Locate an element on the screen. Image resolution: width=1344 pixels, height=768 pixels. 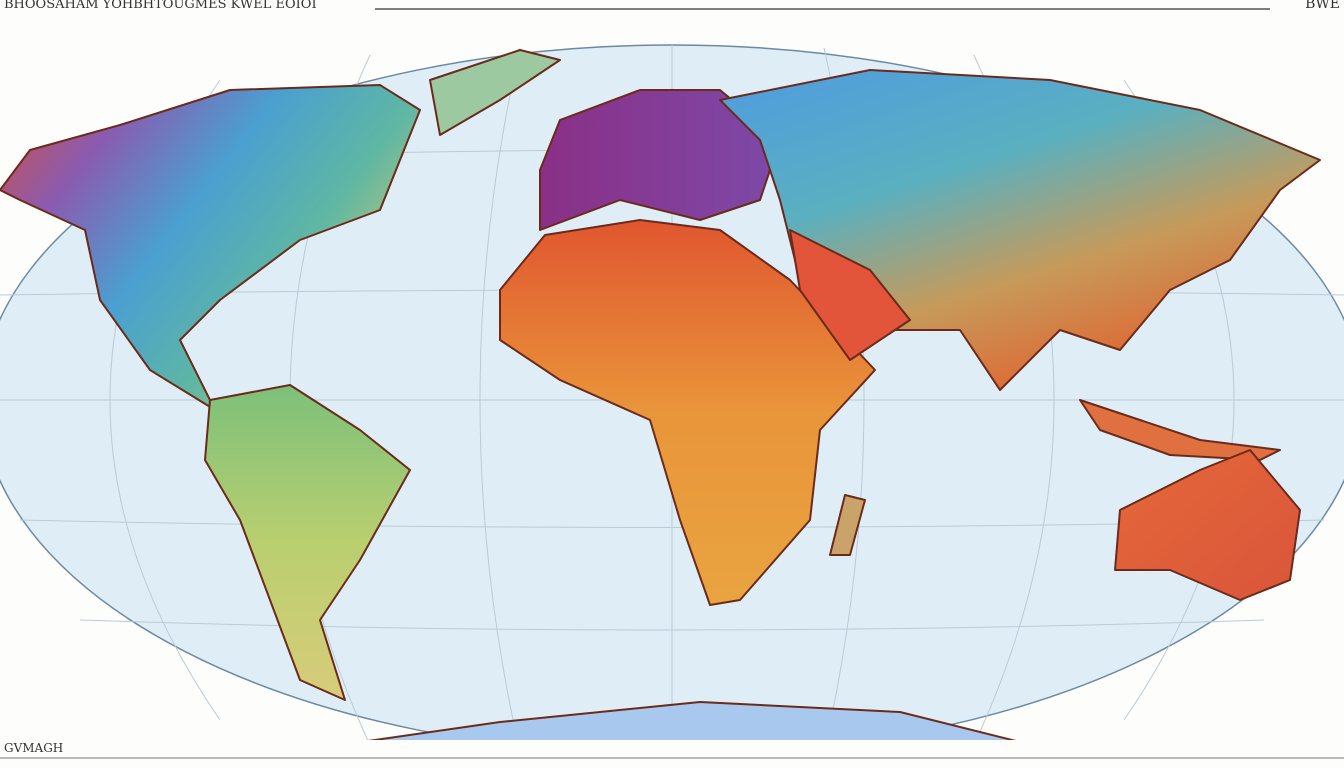
footer-label: GVMAGH is located at coordinates (33, 748).